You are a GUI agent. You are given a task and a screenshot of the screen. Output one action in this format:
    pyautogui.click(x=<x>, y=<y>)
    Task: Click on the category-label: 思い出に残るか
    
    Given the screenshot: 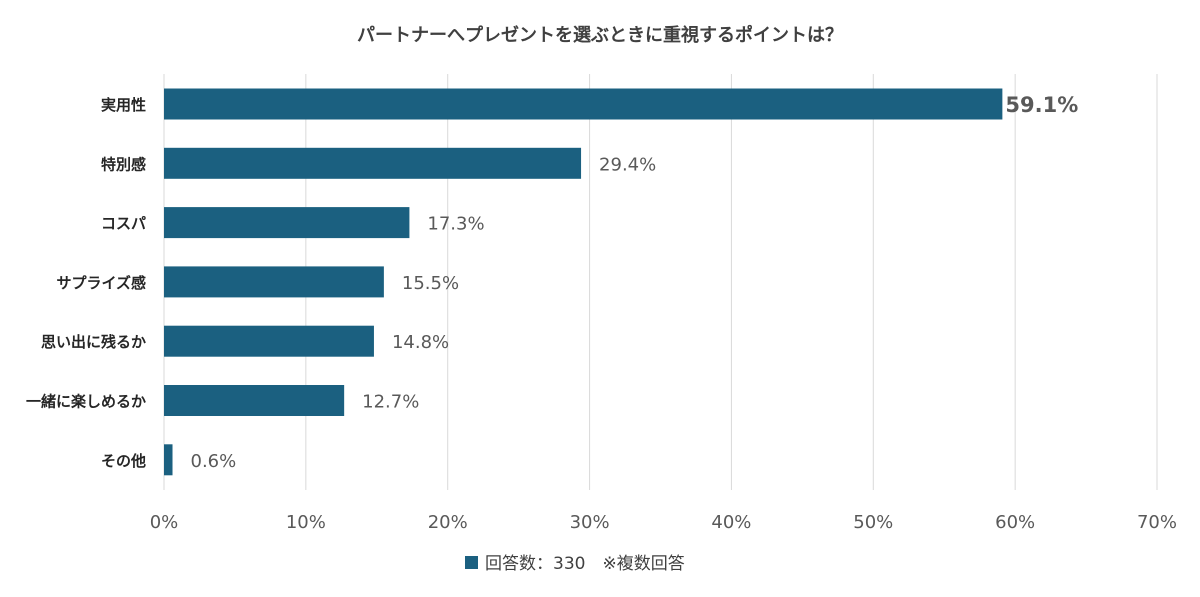 What is the action you would take?
    pyautogui.click(x=93, y=342)
    